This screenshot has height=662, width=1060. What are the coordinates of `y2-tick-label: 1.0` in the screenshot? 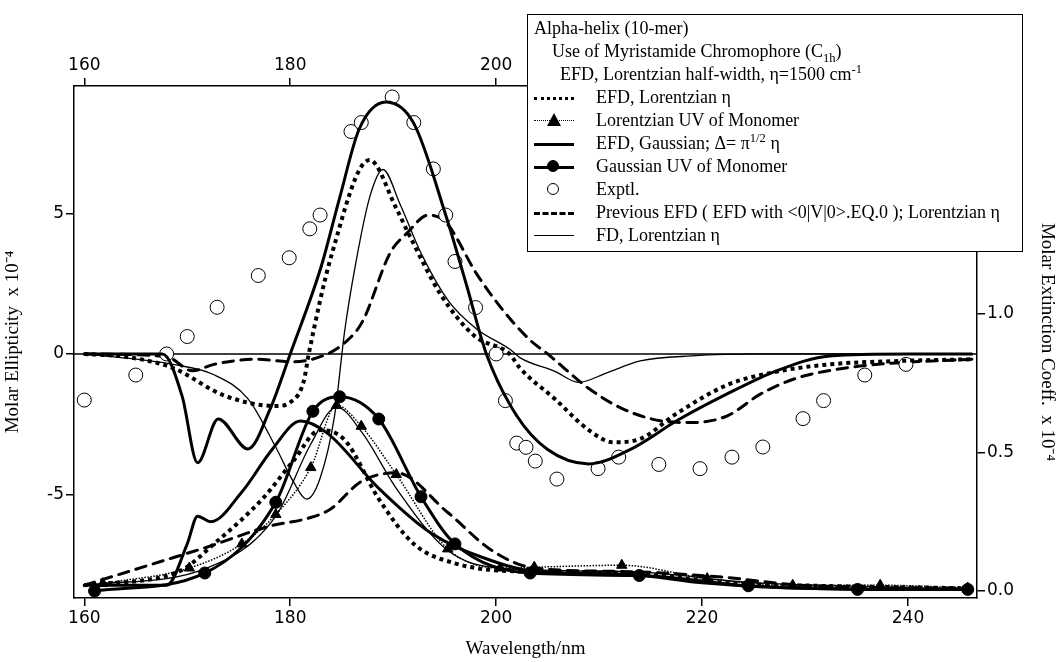 It's located at (1001, 311).